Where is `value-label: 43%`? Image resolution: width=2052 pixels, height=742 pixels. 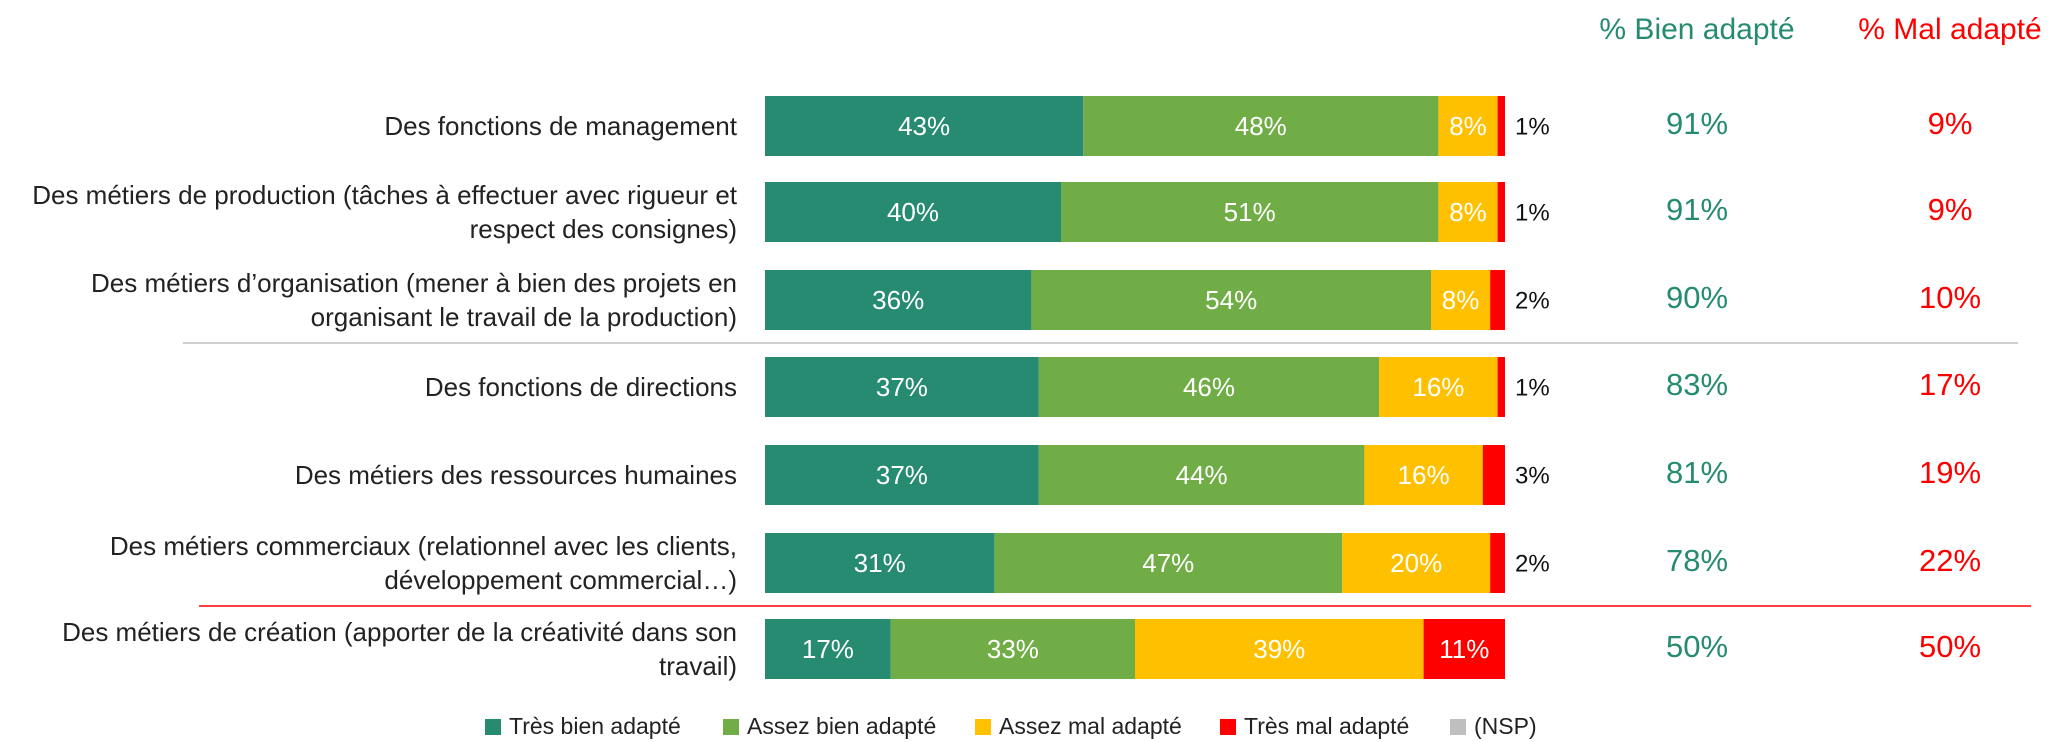
value-label: 43% is located at coordinates (924, 126).